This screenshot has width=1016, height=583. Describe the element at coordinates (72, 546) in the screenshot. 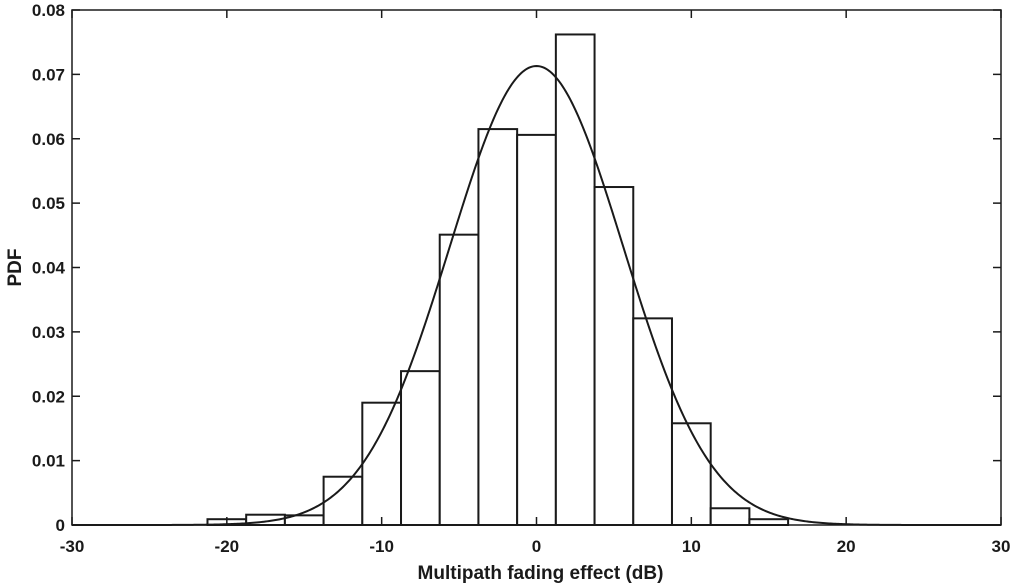

I see `x-tick-label: -30` at that location.